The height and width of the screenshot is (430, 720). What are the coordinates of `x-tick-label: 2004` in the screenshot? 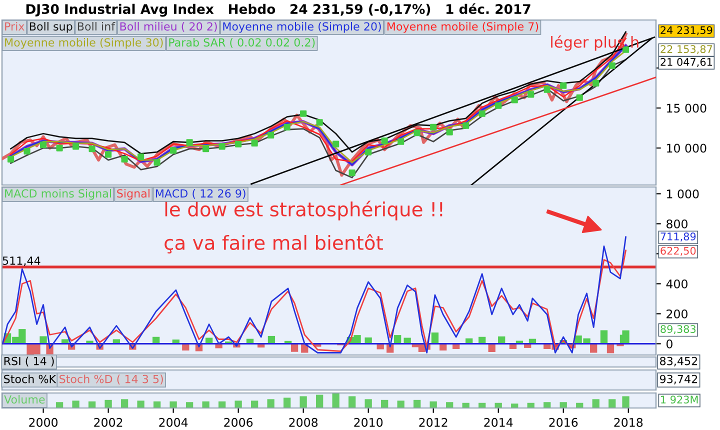 It's located at (173, 422).